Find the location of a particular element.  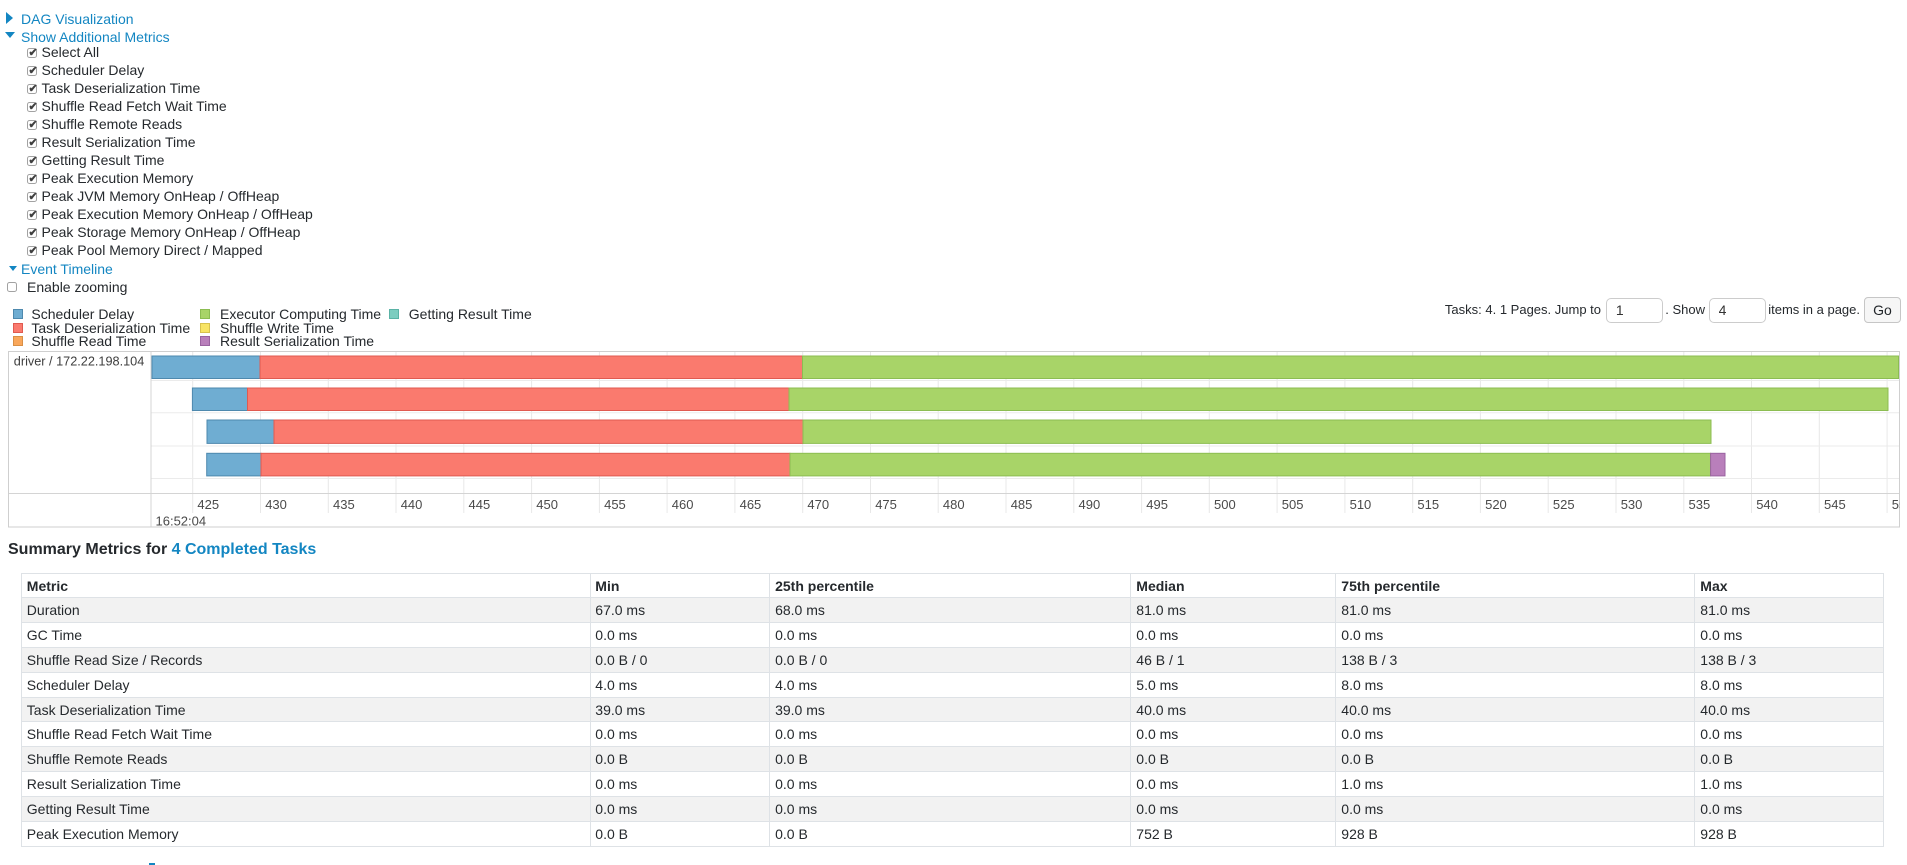

svg-text: 545 is located at coordinates (1835, 504).